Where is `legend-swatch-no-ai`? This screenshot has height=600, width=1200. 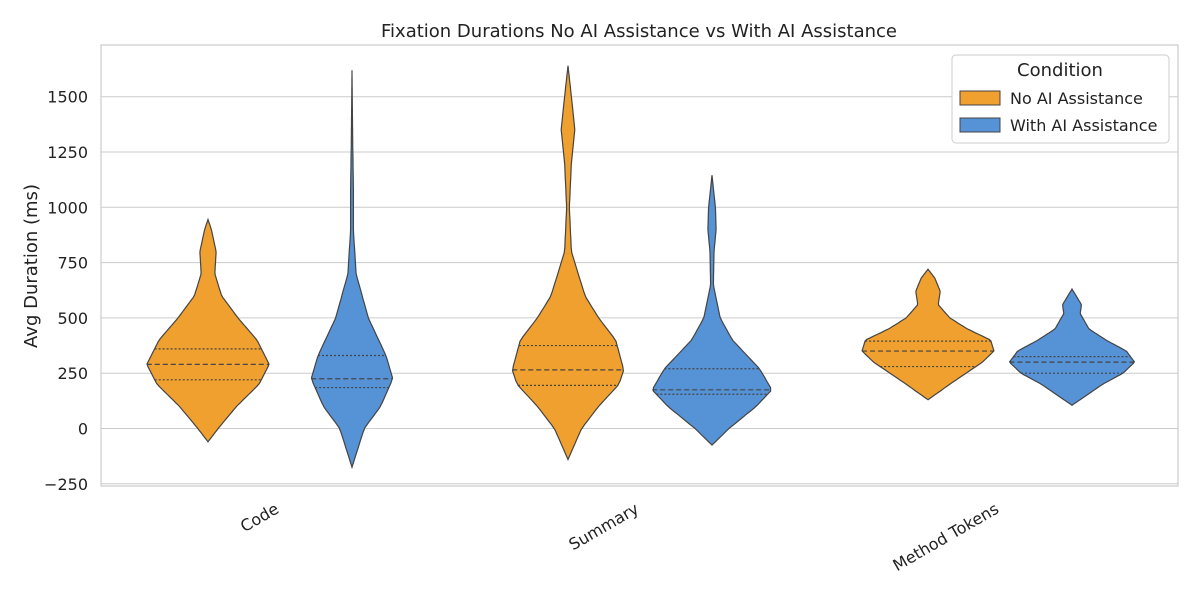
legend-swatch-no-ai is located at coordinates (980, 98).